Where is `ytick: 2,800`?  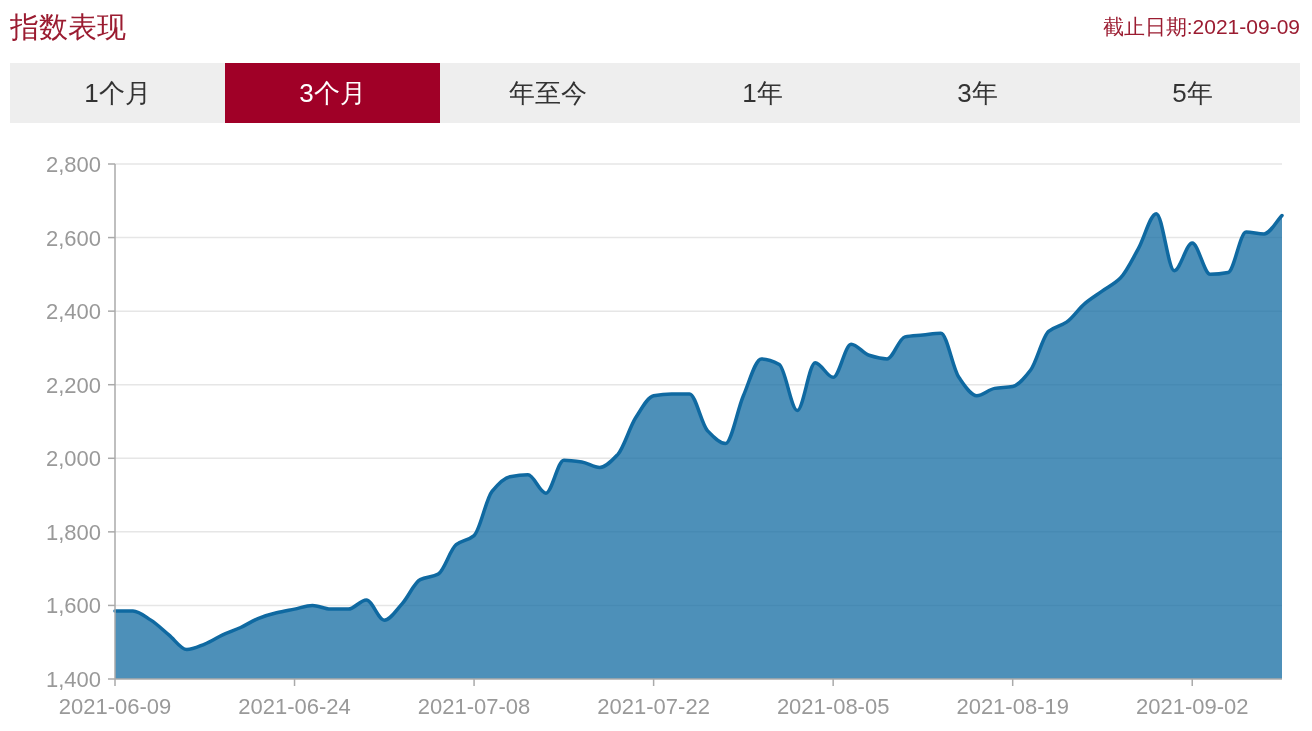 ytick: 2,800 is located at coordinates (73, 164).